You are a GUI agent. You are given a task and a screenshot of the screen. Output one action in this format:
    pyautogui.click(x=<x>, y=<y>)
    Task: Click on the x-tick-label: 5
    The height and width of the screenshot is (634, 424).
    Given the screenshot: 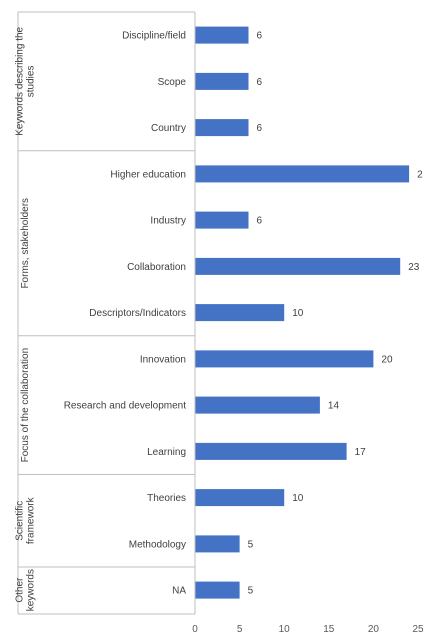 What is the action you would take?
    pyautogui.click(x=240, y=629)
    